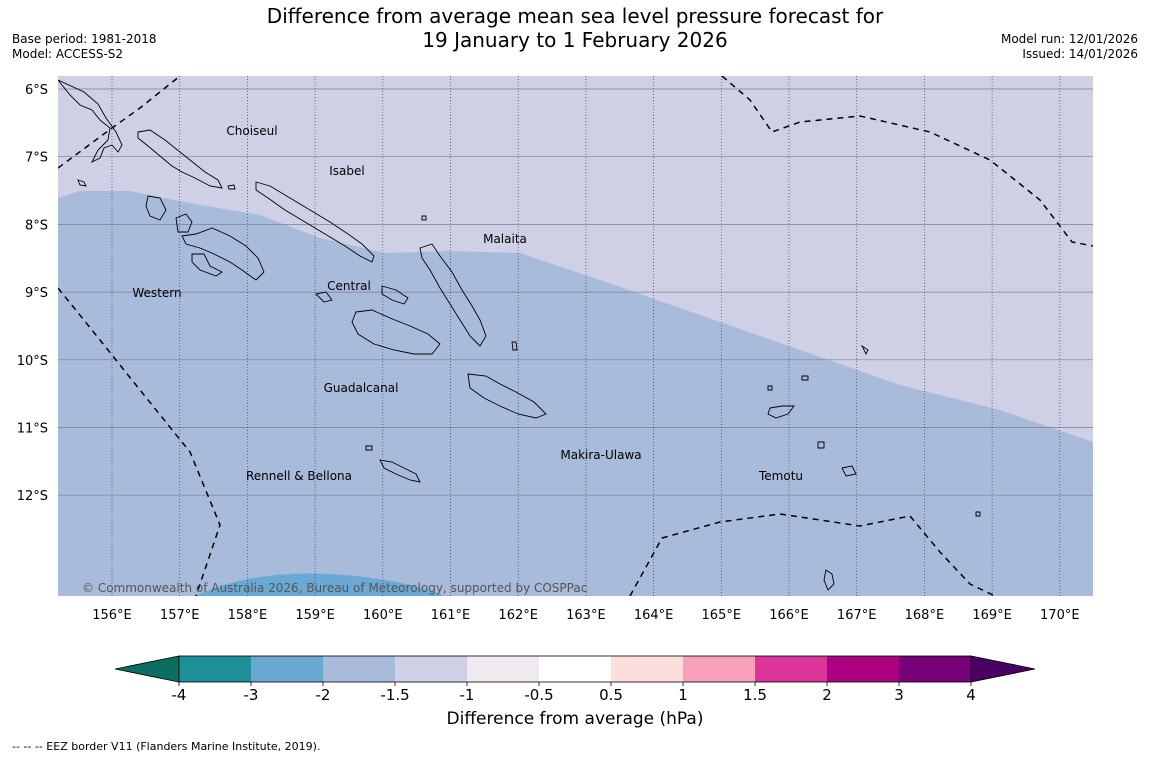  What do you see at coordinates (349, 286) in the screenshot?
I see `region-label: Central` at bounding box center [349, 286].